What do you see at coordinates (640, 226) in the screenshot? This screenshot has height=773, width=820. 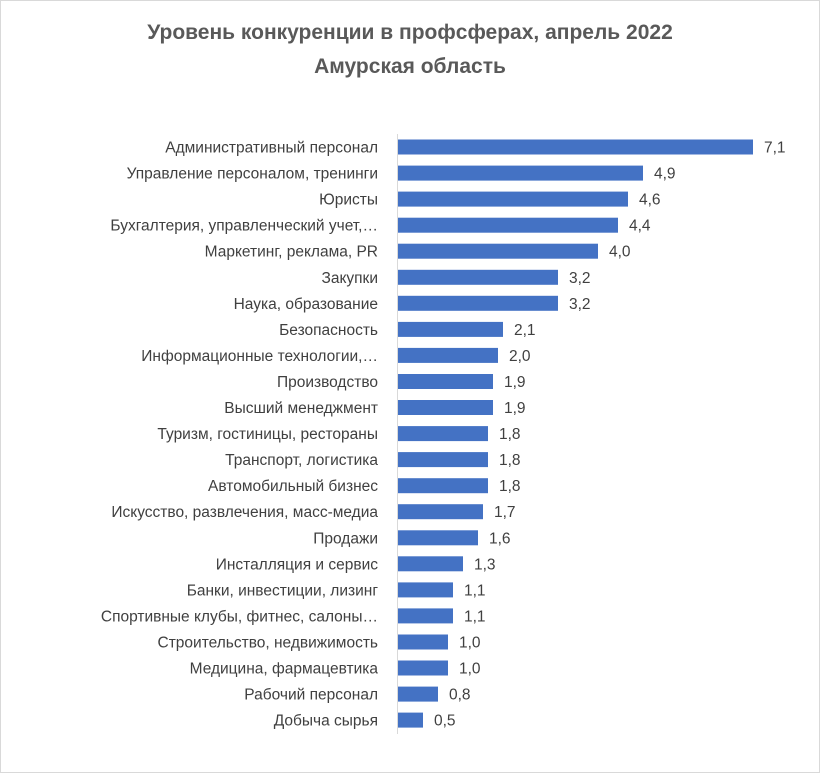 I see `value-label: 4,4` at bounding box center [640, 226].